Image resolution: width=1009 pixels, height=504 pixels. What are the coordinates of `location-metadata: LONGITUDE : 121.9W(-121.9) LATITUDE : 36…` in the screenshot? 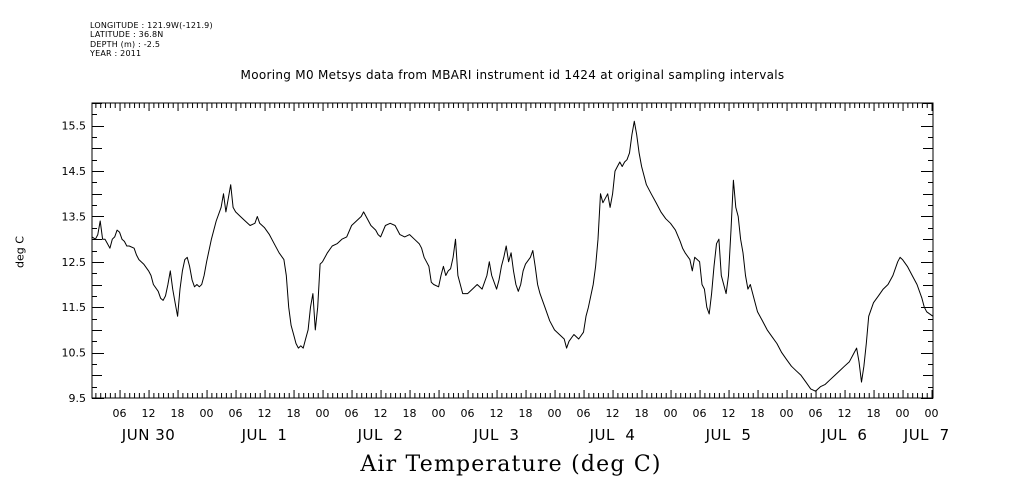 It's located at (151, 40).